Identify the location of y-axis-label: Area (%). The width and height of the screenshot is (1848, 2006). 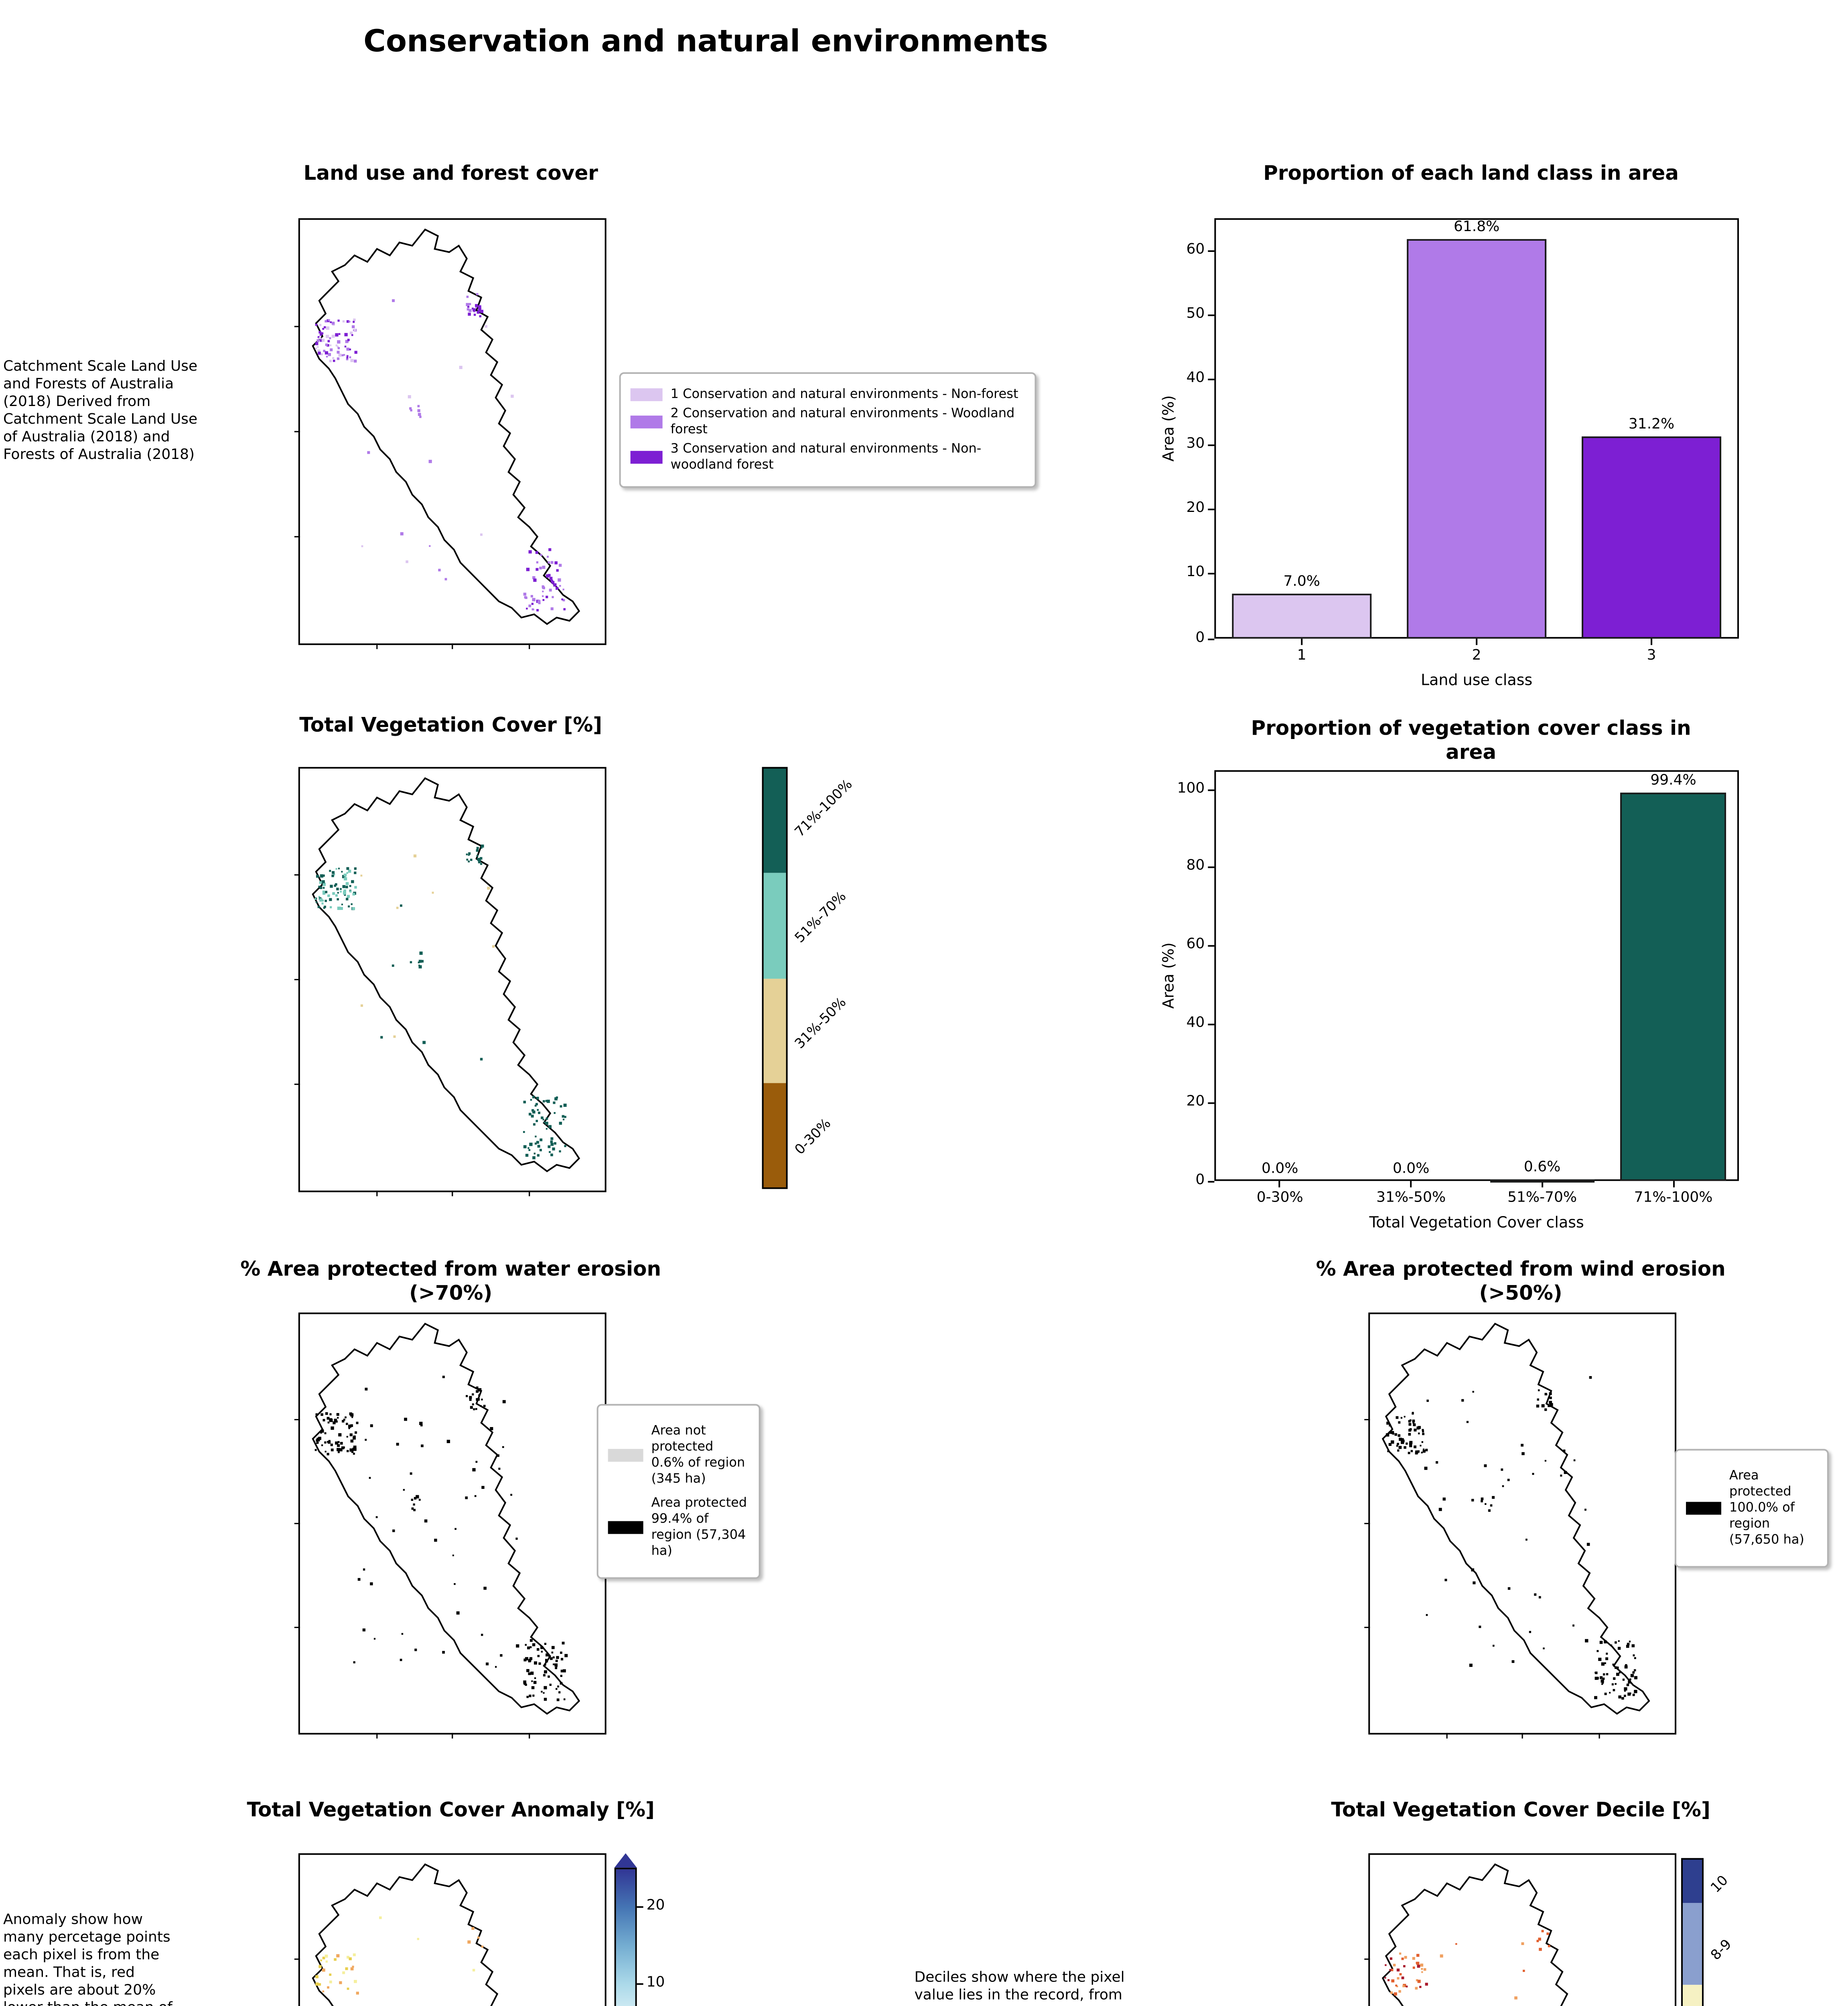
(1169, 429).